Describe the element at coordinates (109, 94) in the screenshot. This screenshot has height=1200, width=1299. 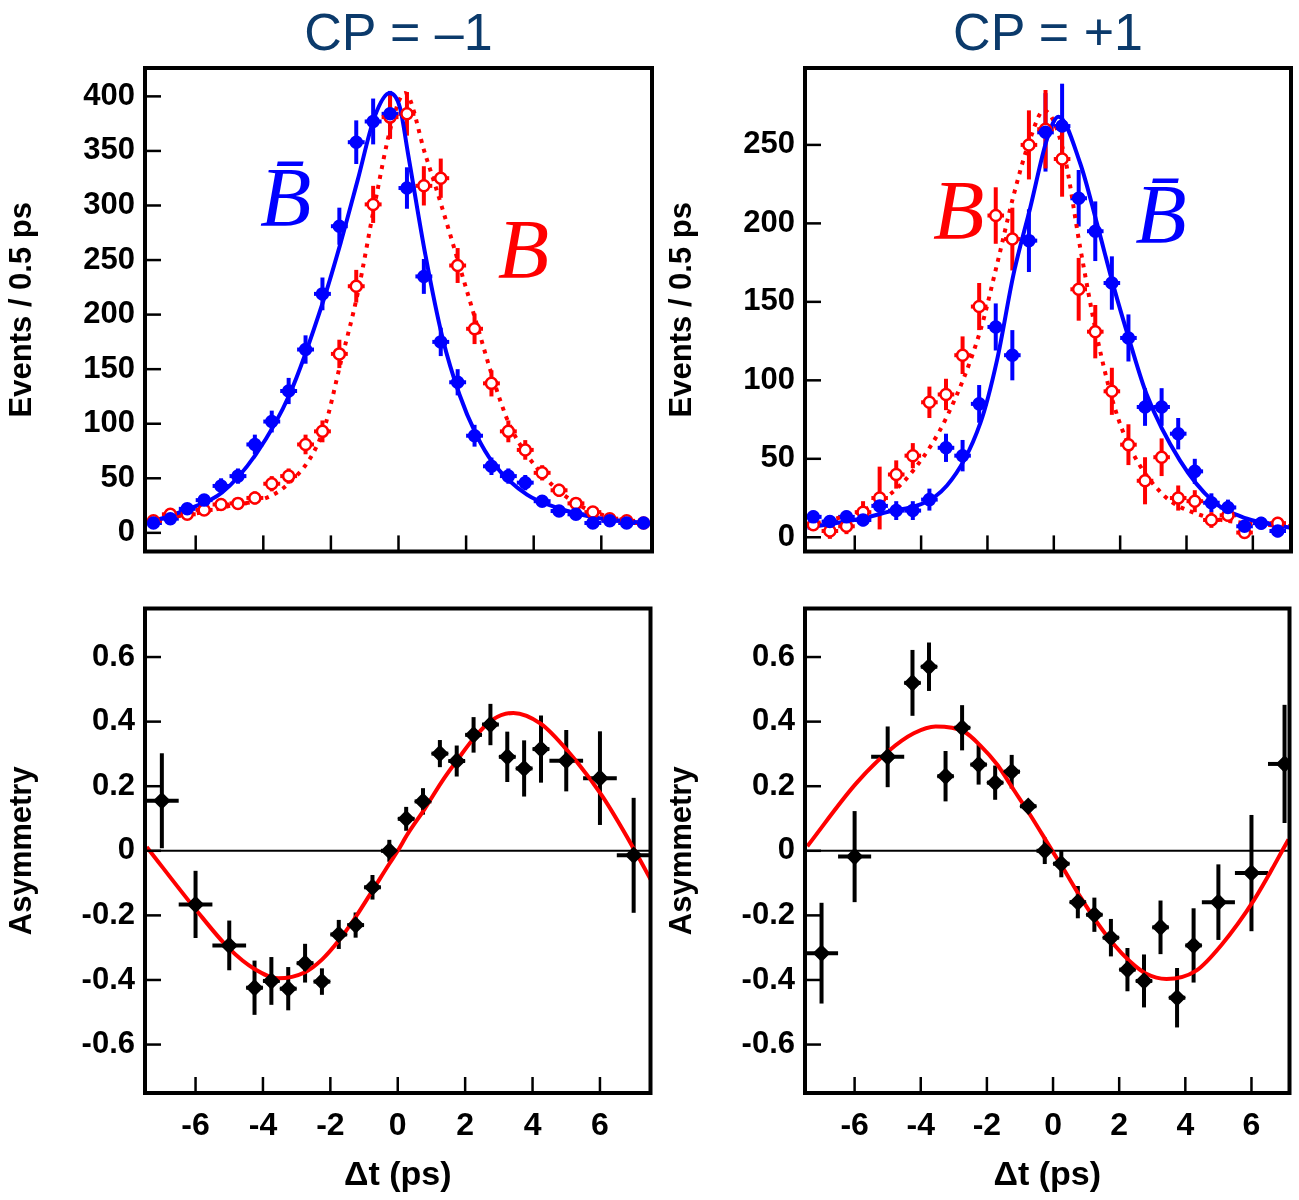
I see `y-tick-label: 400` at that location.